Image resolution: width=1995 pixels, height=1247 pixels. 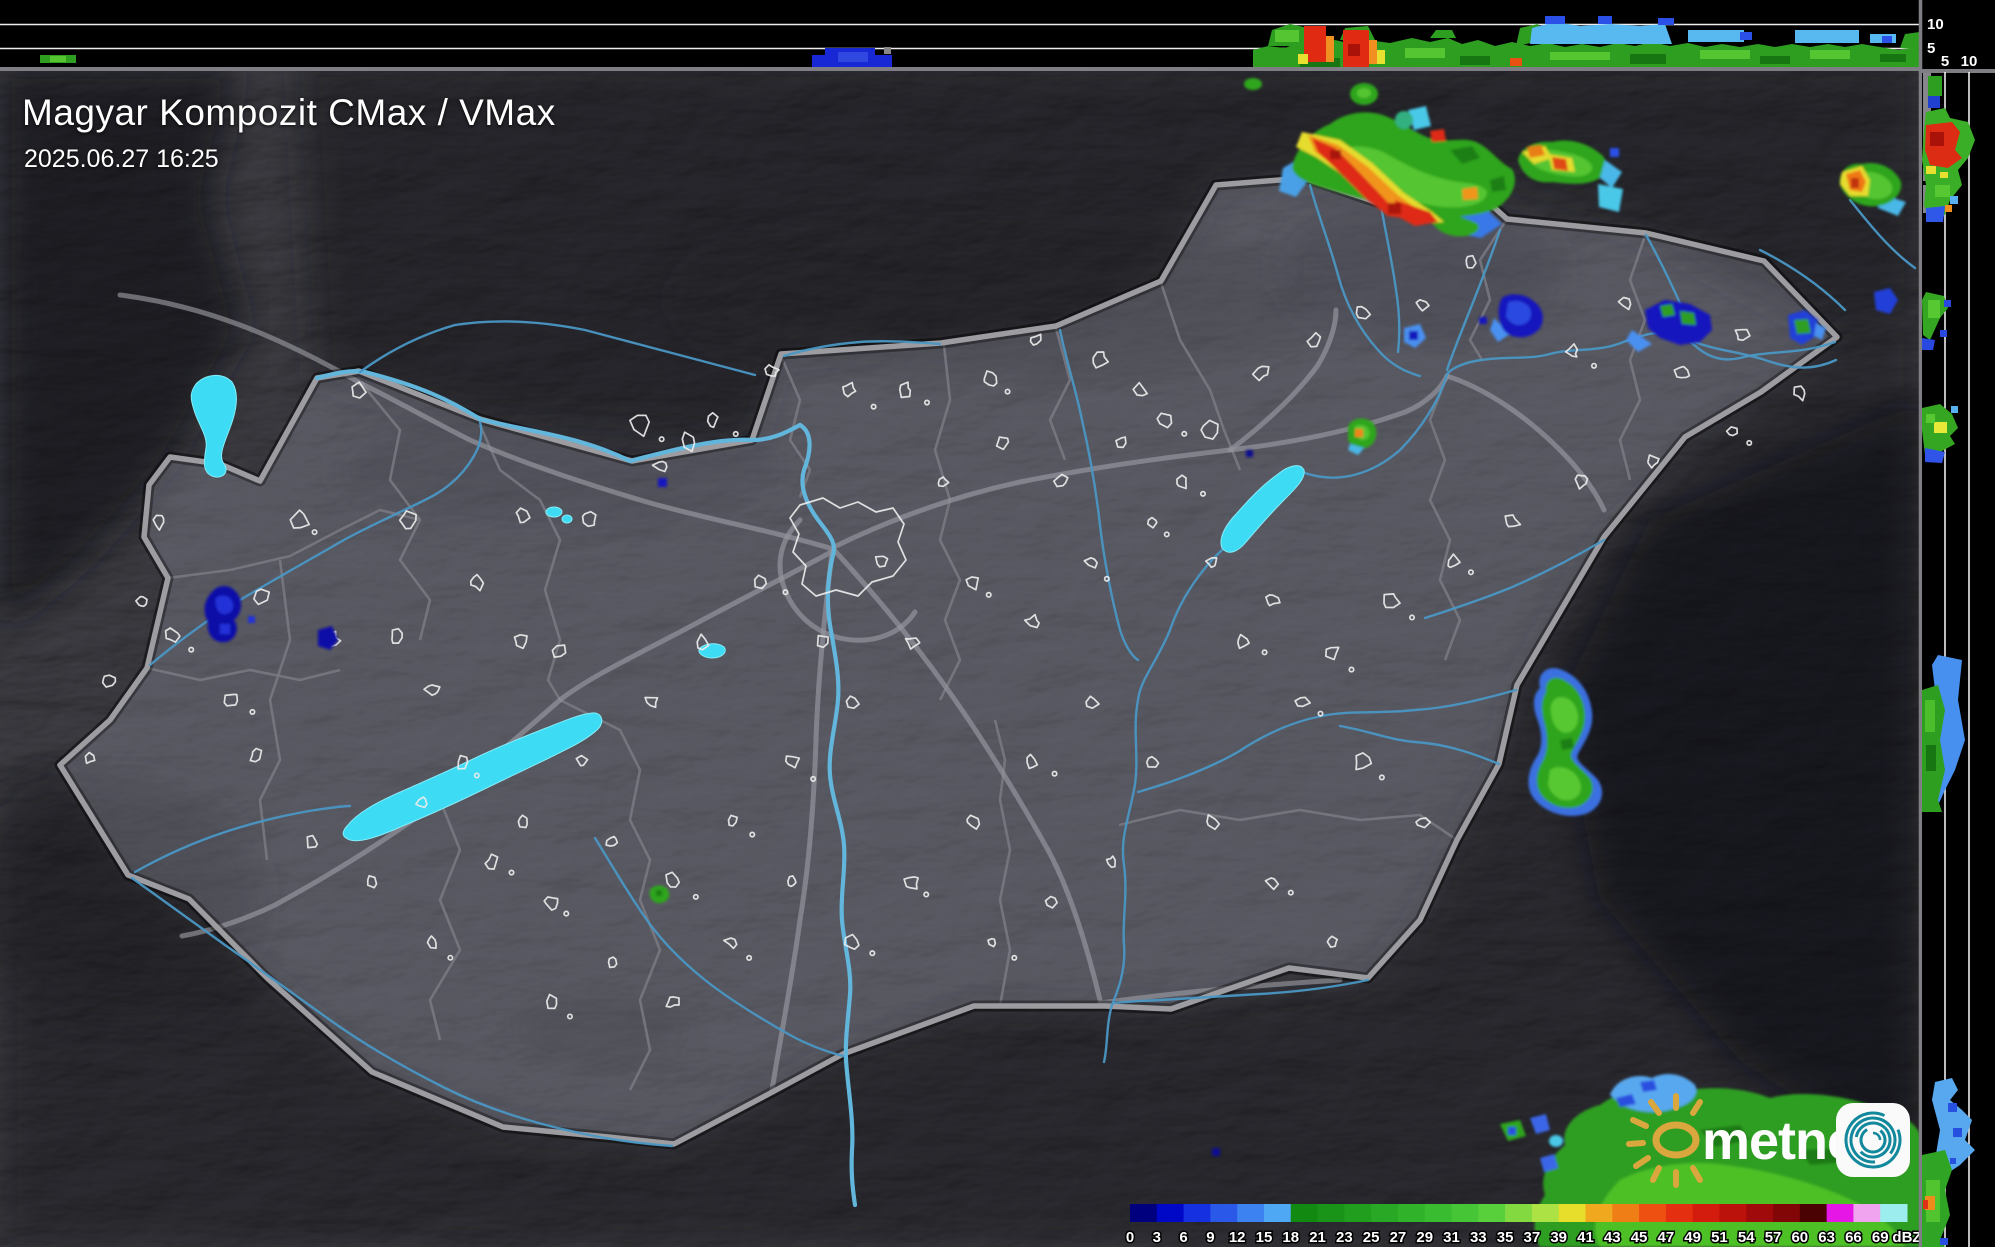 I want to click on legend-tick-label: 60, so click(x=1799, y=1237).